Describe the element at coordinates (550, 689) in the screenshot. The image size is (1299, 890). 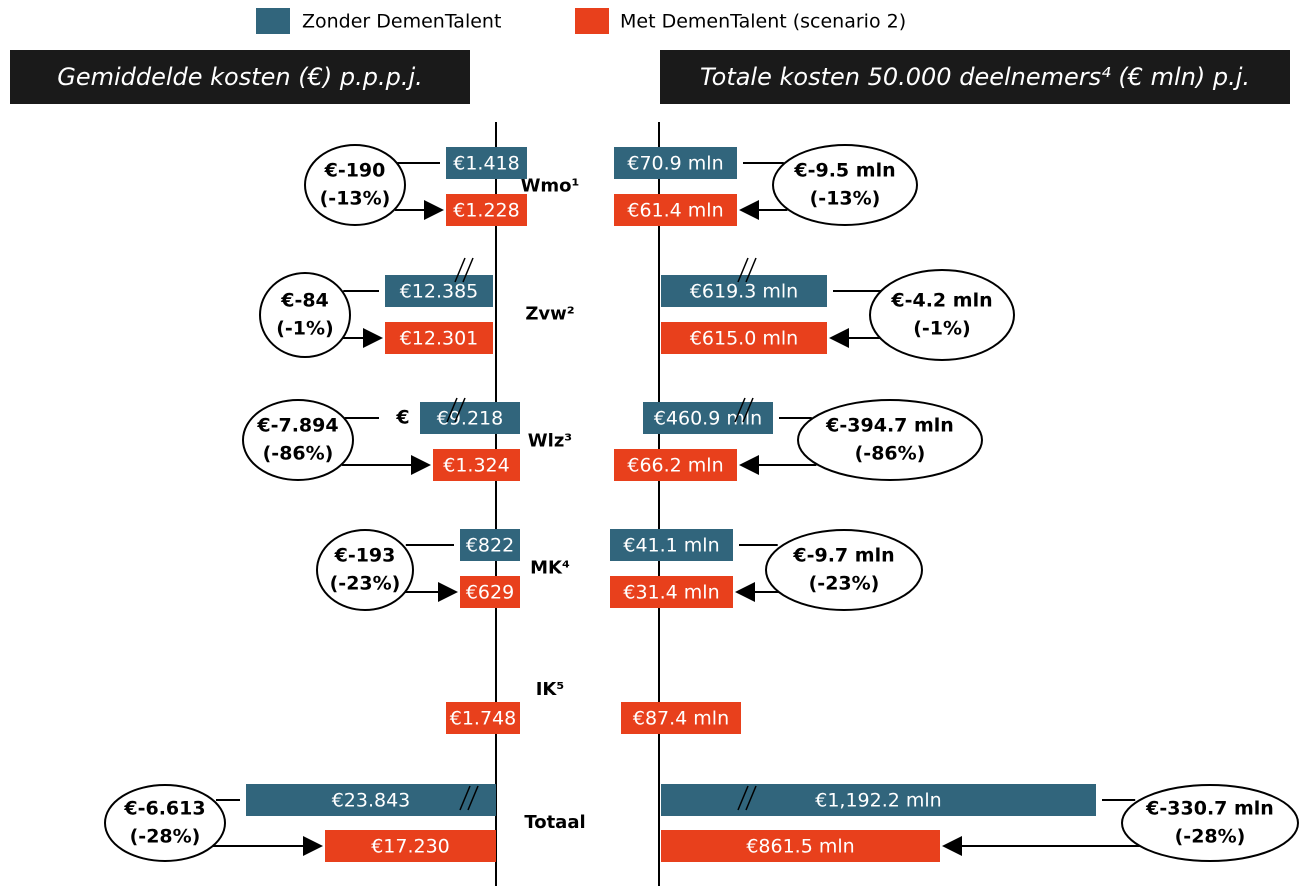
I see `category-label: IK⁵` at that location.